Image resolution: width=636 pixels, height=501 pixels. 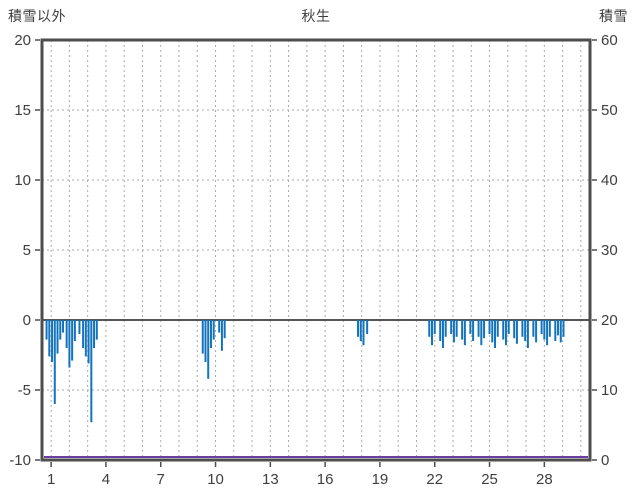 I want to click on x-tick-label: 25, so click(x=489, y=479).